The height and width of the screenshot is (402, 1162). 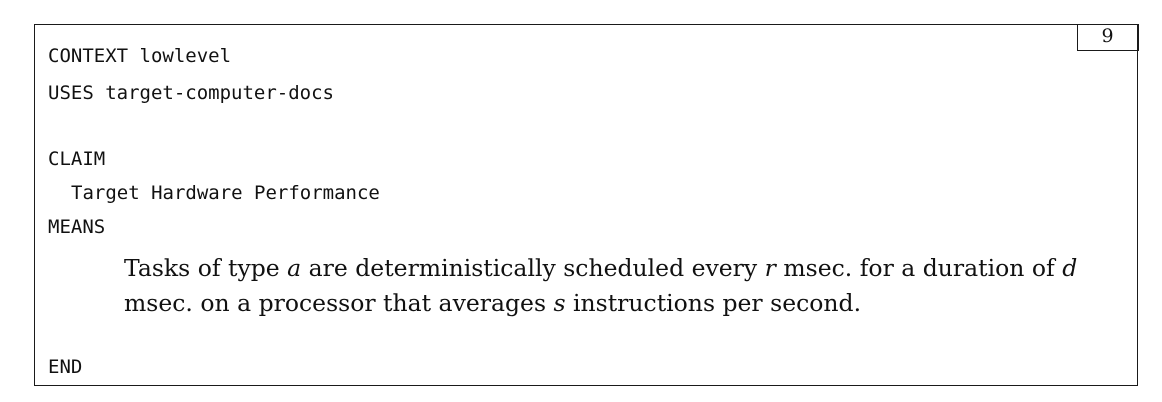 I want to click on context-value: lowlevel, so click(x=185, y=56).